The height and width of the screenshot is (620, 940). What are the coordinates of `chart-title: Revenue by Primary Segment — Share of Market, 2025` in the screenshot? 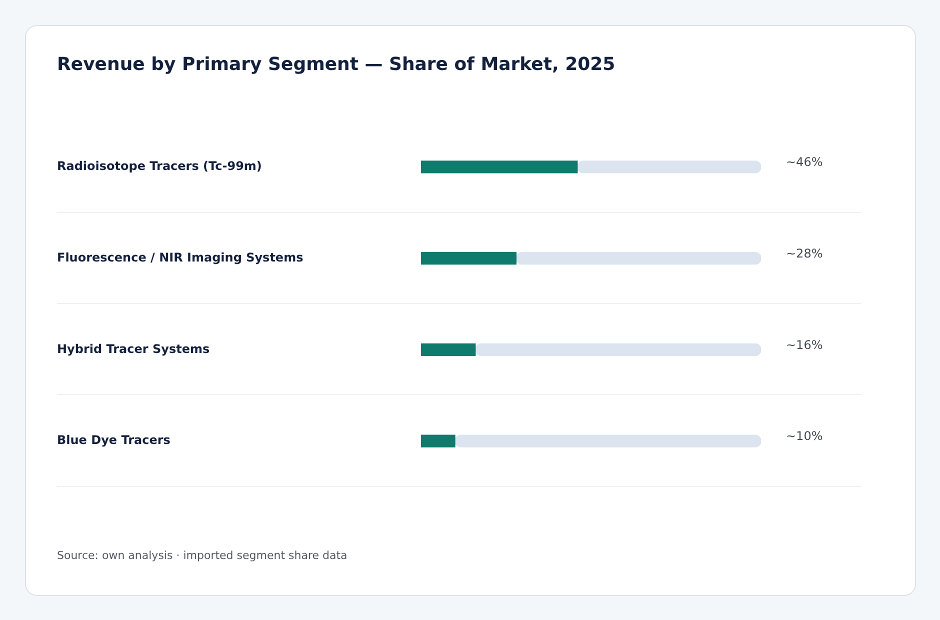 It's located at (336, 64).